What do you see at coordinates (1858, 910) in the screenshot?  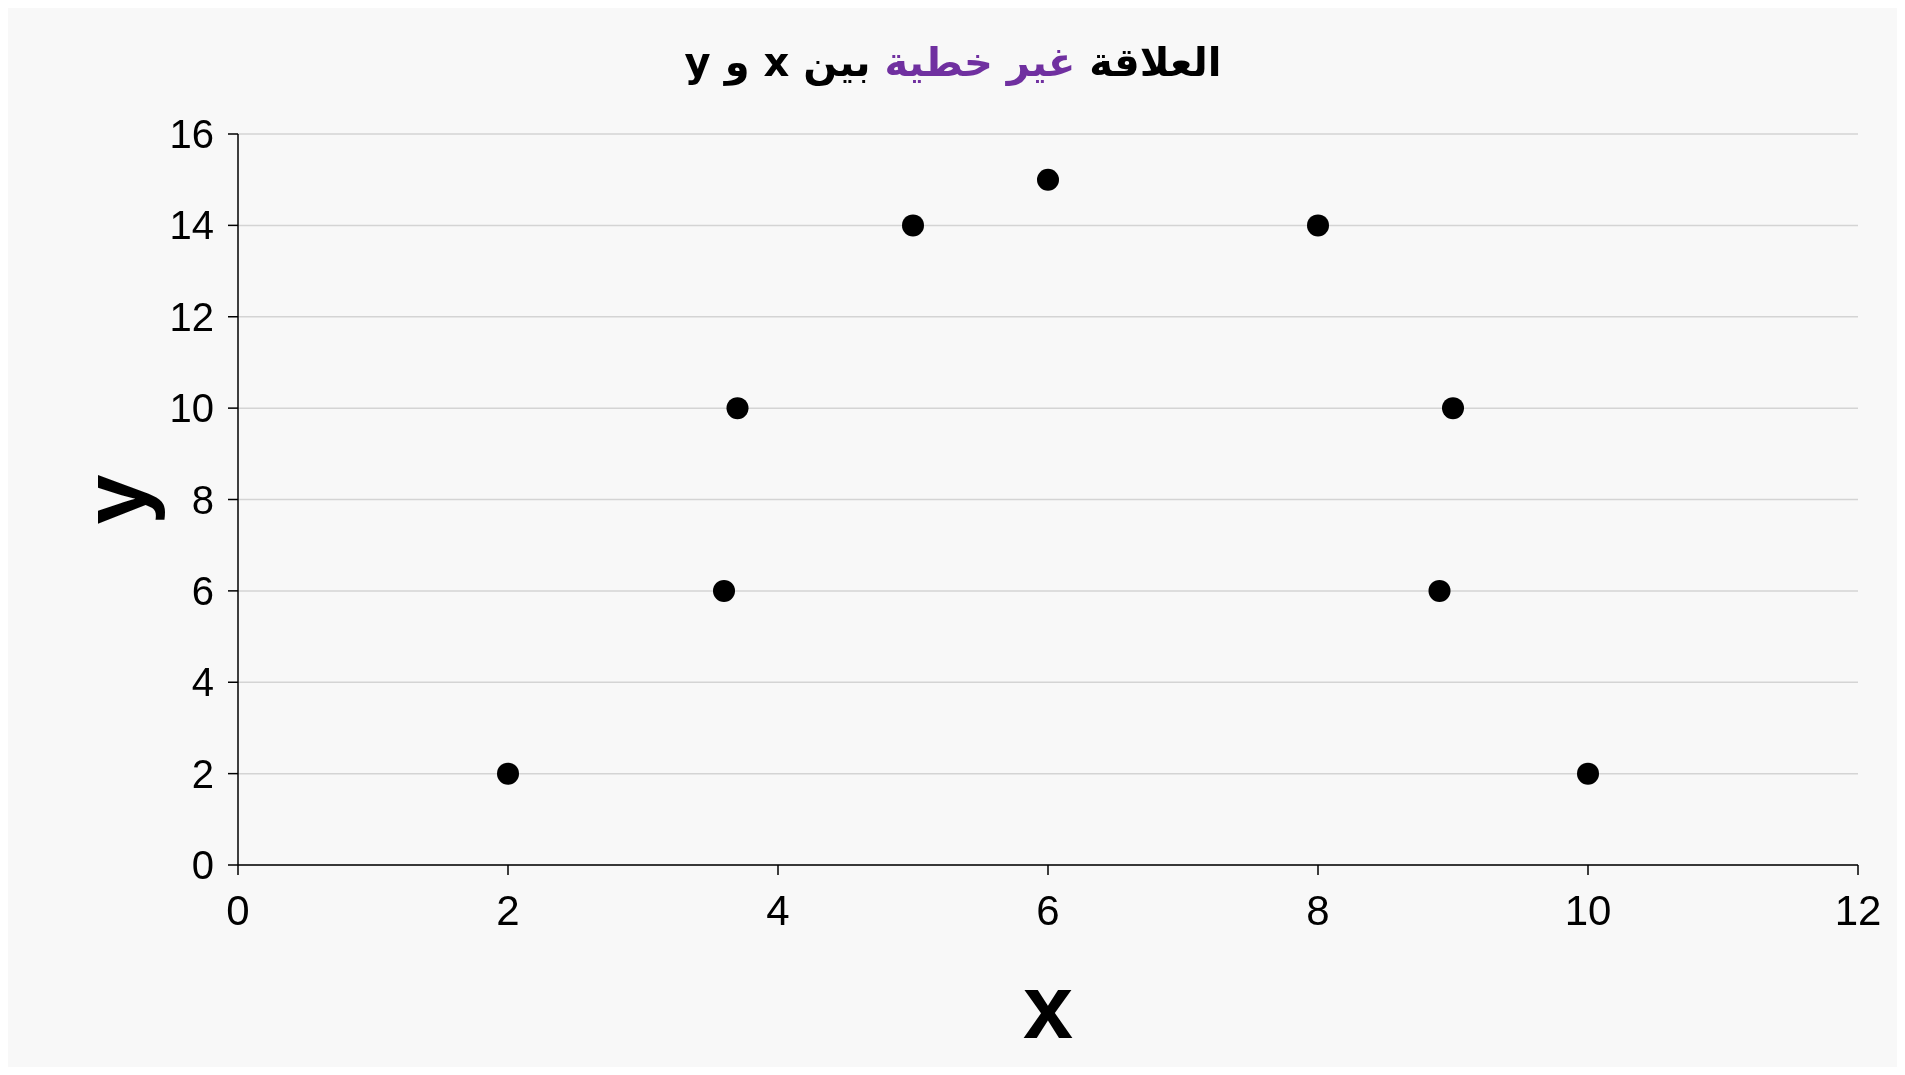 I see `x-tick-label: 12` at bounding box center [1858, 910].